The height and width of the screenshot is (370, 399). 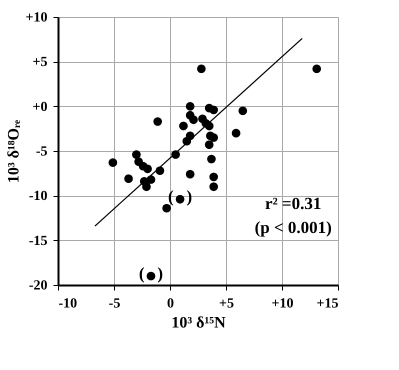 What do you see at coordinates (37, 18) in the screenshot?
I see `y-tick-label: +10` at bounding box center [37, 18].